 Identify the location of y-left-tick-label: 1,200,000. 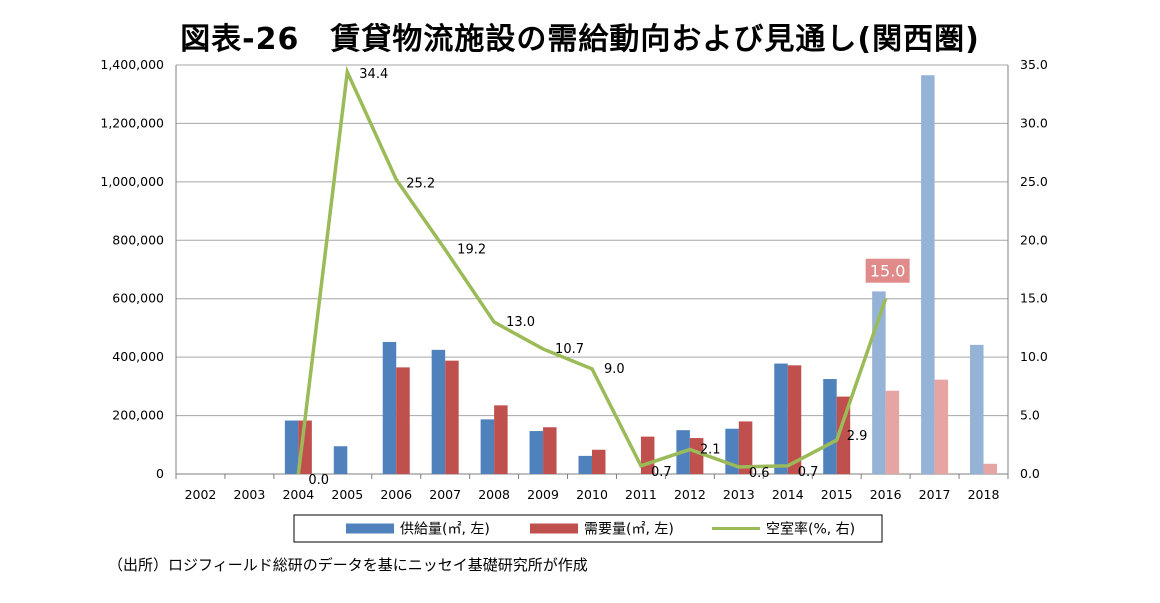
(132, 122).